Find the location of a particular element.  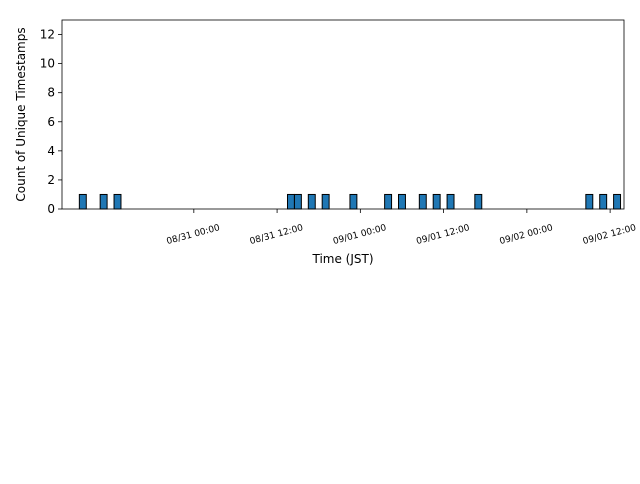

x-tick-label: 09/02 00:00 is located at coordinates (527, 235).